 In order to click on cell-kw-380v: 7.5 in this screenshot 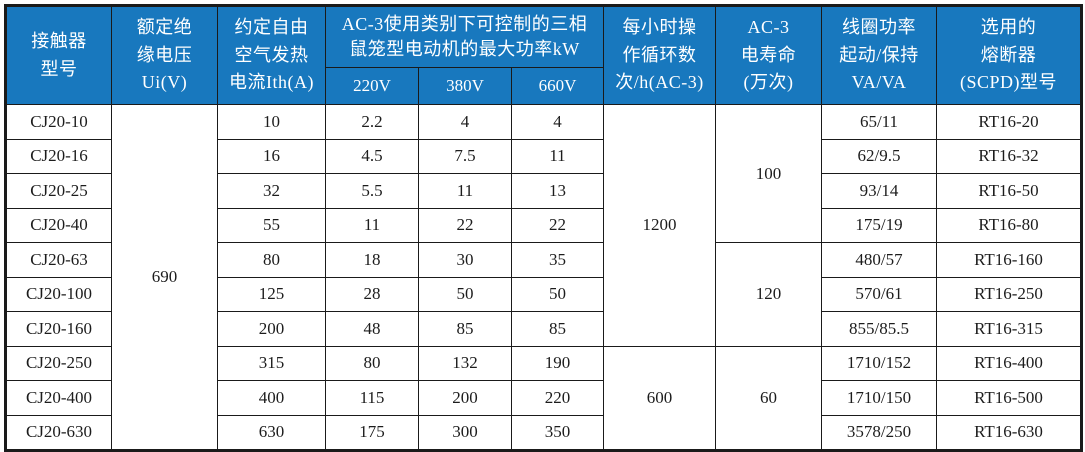, I will do `click(465, 156)`.